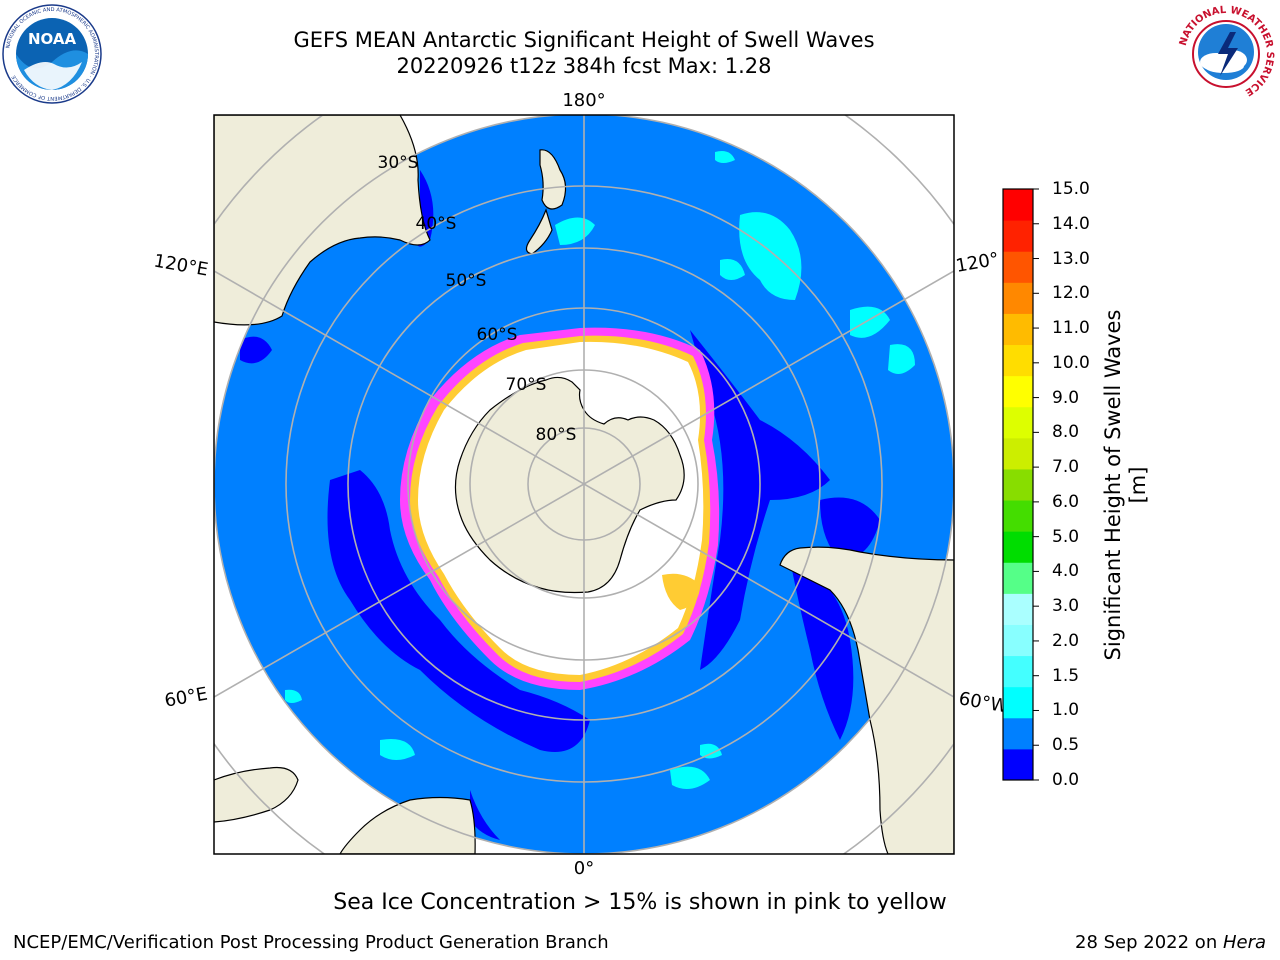  I want to click on chart-subtitle: 20220926 t12z 384h fcst Max: 1.28, so click(584, 66).